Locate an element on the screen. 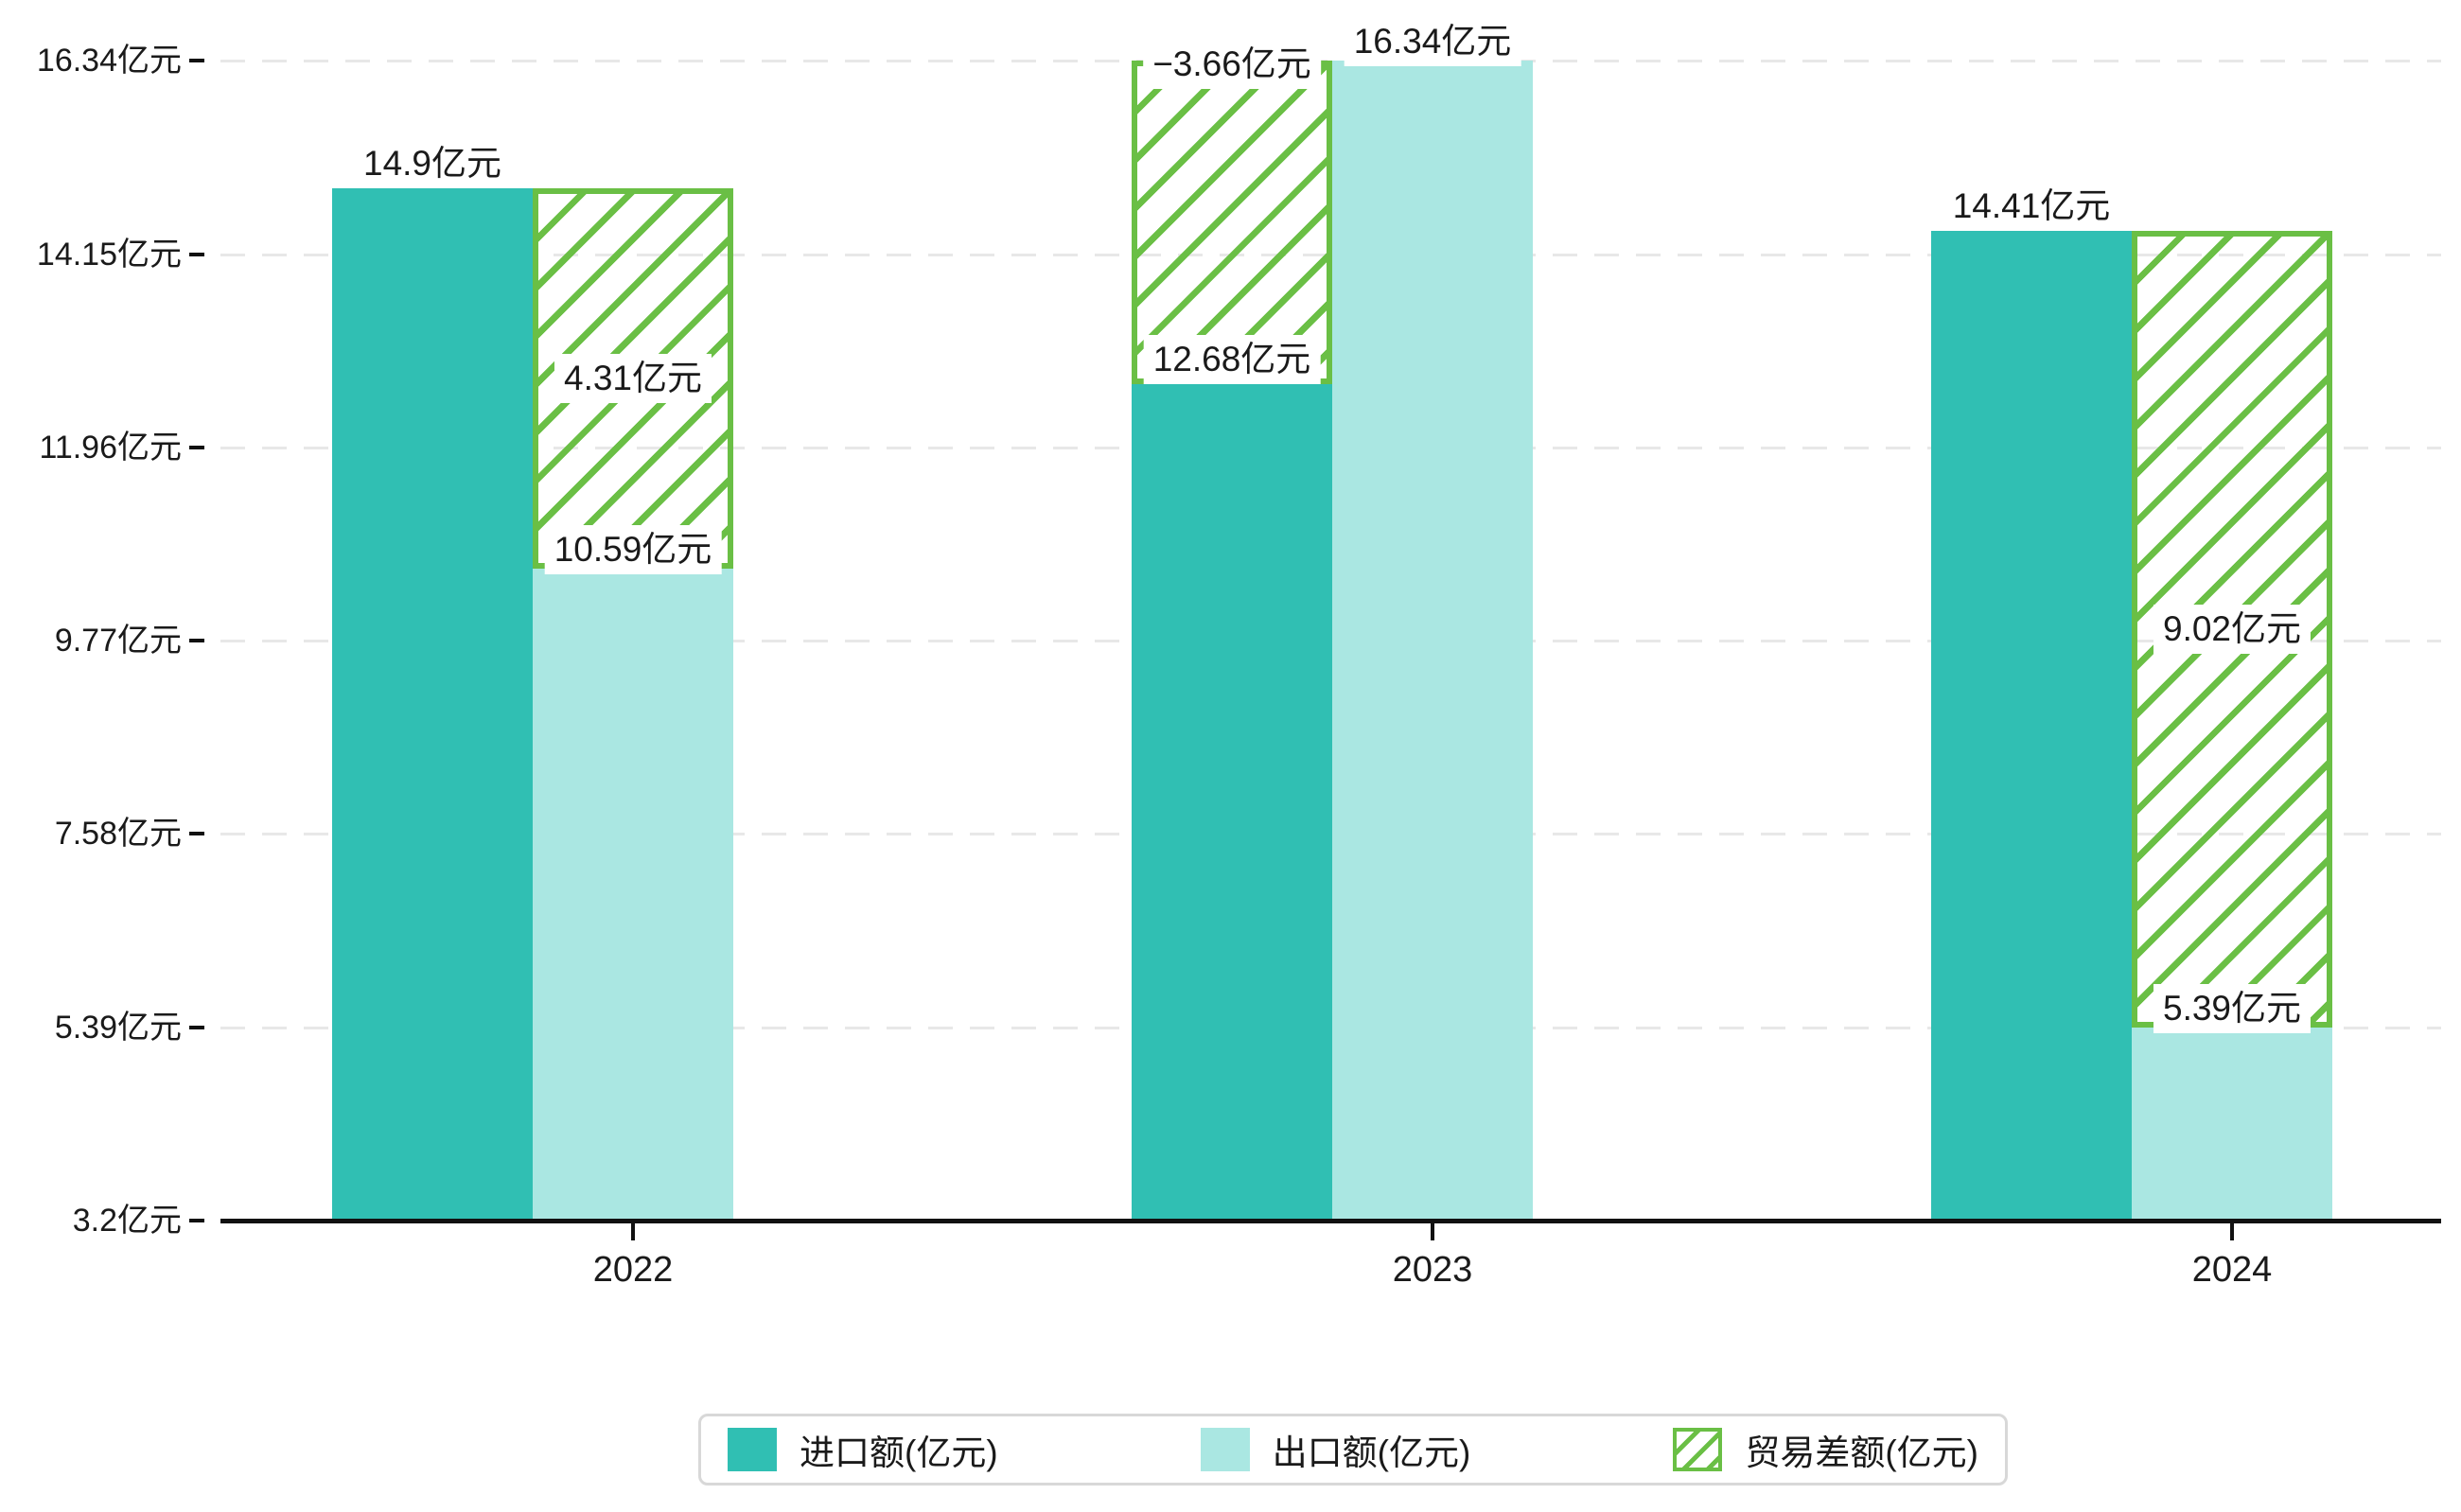 Image resolution: width=2461 pixels, height=1512 pixels. export-value-label: 16.34亿元 is located at coordinates (1432, 42).